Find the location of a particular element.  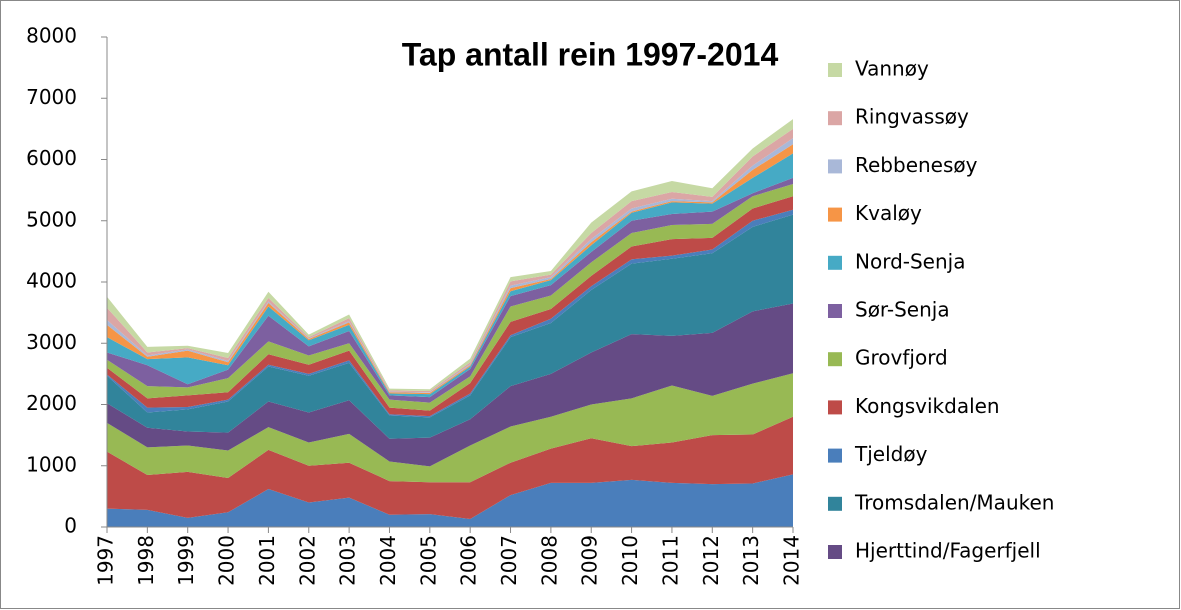

x-tick-label: 2009 is located at coordinates (590, 560).